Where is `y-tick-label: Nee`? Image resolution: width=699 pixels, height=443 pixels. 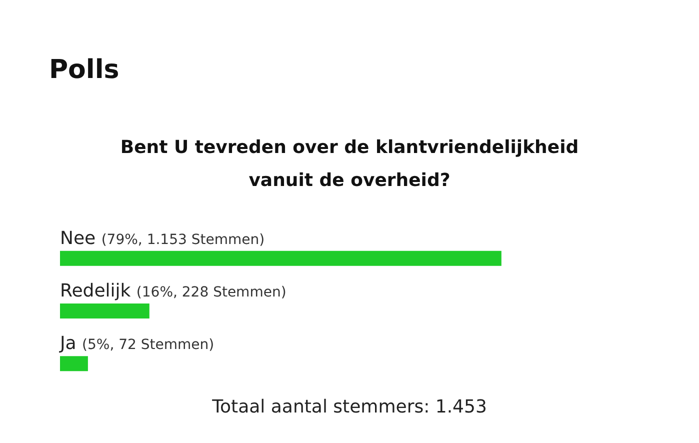 y-tick-label: Nee is located at coordinates (78, 238).